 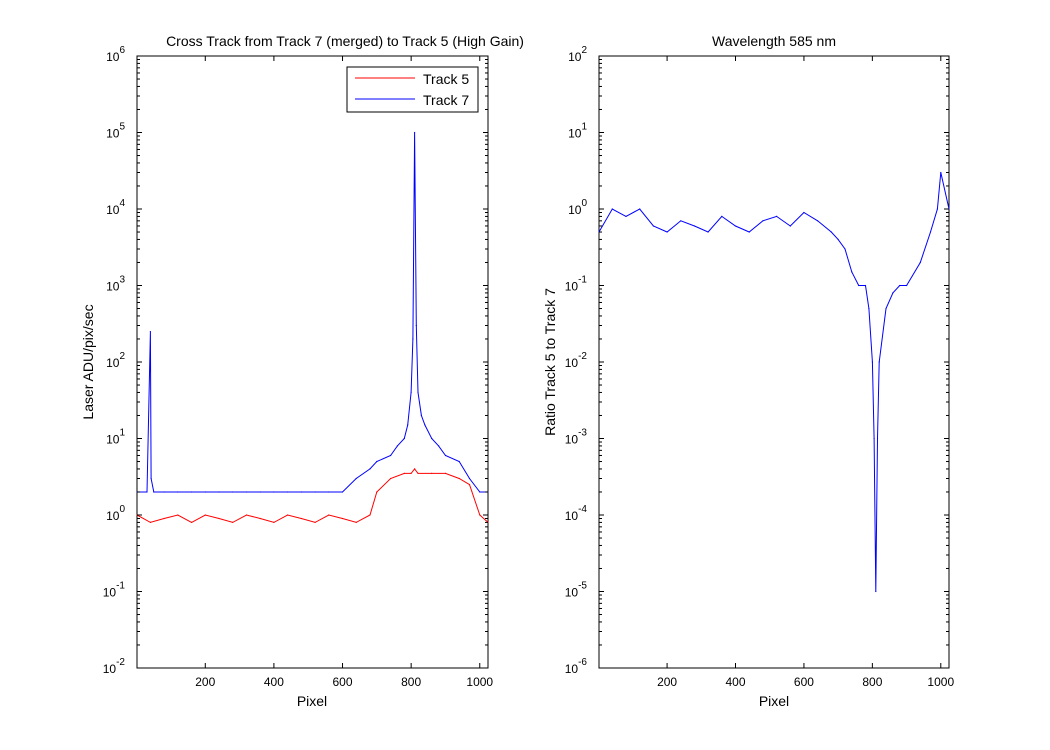 I want to click on left-x-axis-label: Pixel, so click(x=312, y=701).